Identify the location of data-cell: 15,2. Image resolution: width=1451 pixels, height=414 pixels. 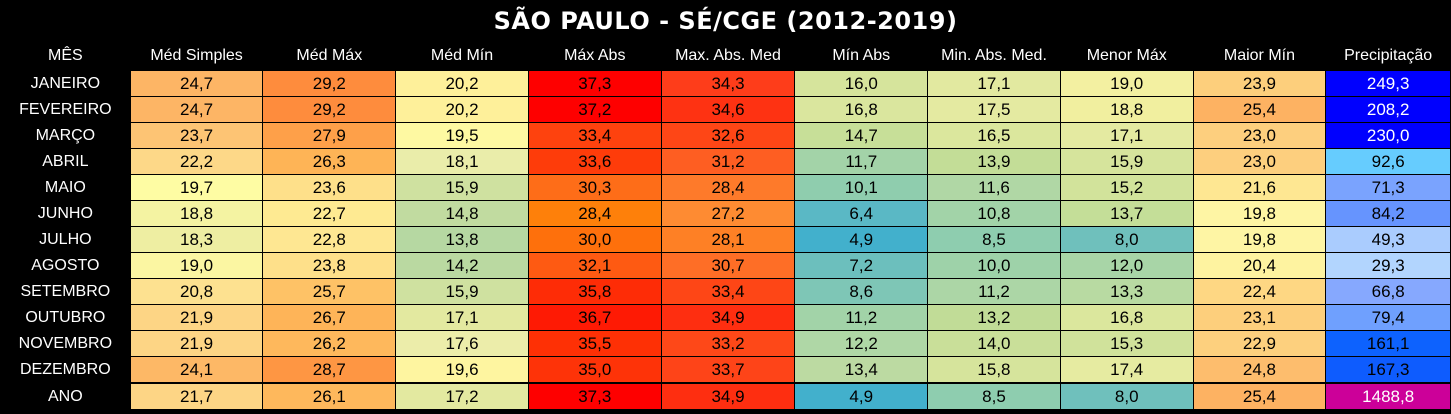
(1126, 187).